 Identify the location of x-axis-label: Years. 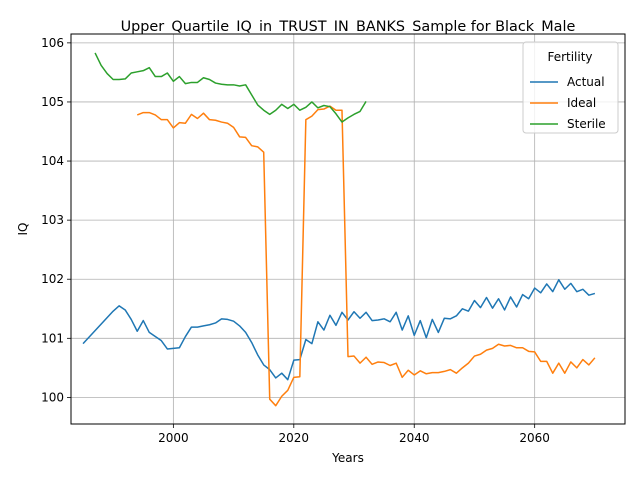
(347, 458).